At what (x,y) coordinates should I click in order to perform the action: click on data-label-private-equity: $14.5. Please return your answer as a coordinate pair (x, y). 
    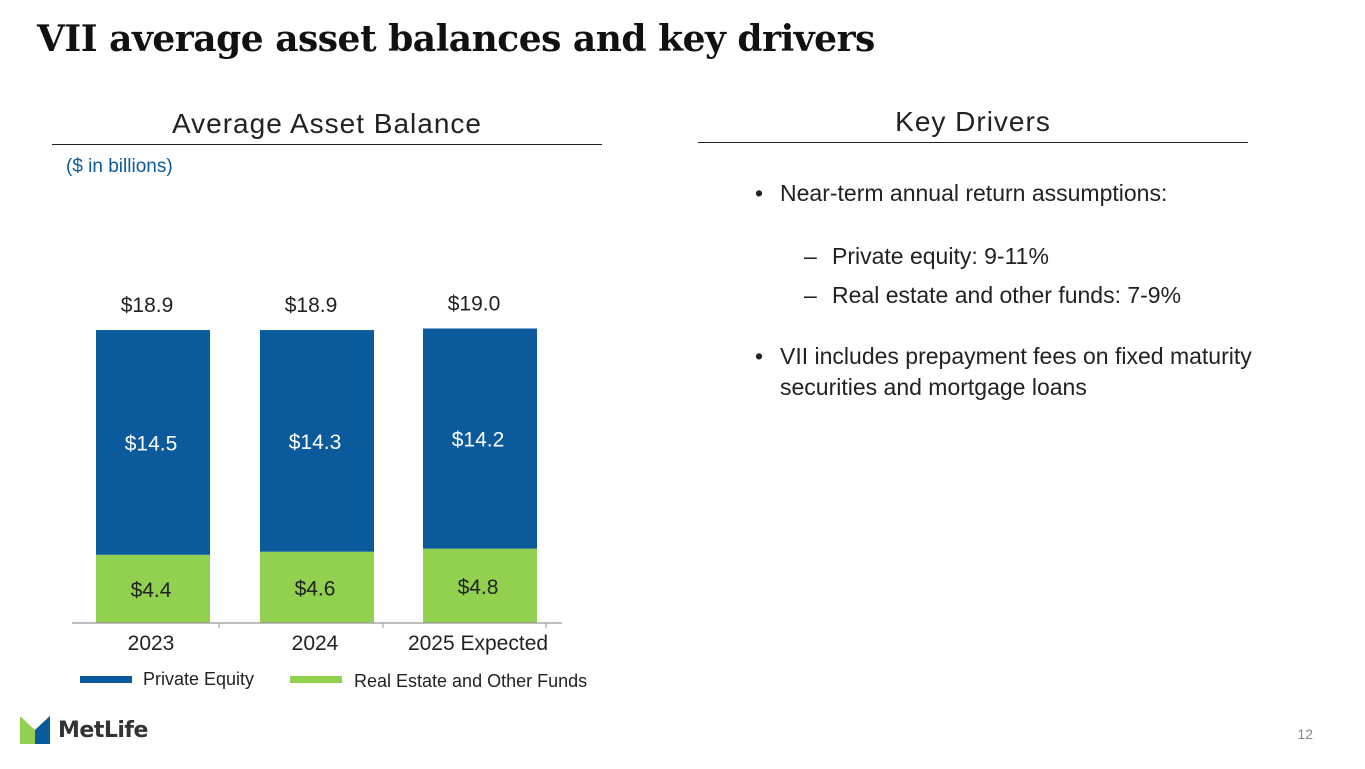
    Looking at the image, I should click on (151, 443).